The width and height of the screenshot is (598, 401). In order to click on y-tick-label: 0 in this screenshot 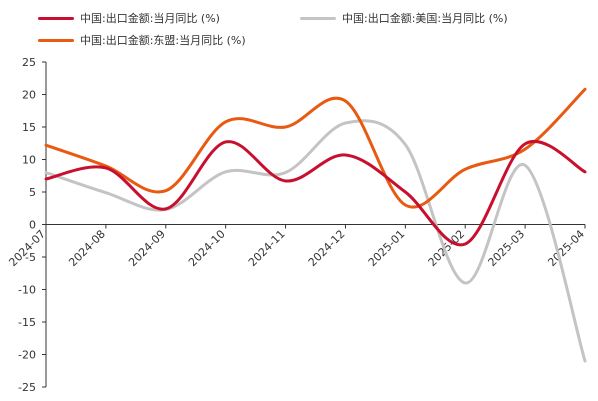, I will do `click(32, 225)`.